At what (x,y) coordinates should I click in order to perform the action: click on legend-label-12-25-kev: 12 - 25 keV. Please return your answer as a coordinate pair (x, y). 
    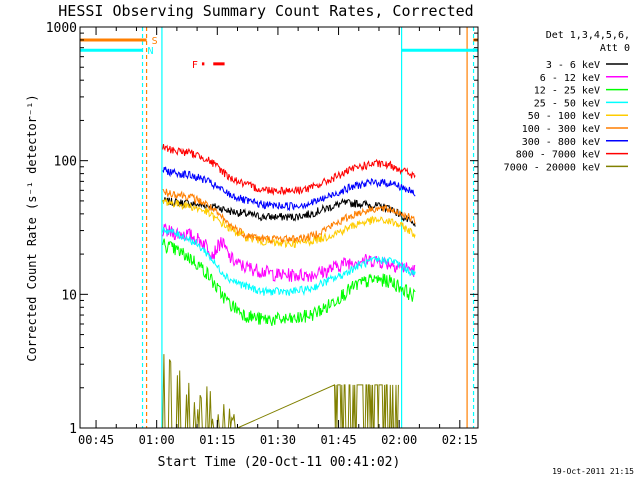
    Looking at the image, I should click on (567, 91).